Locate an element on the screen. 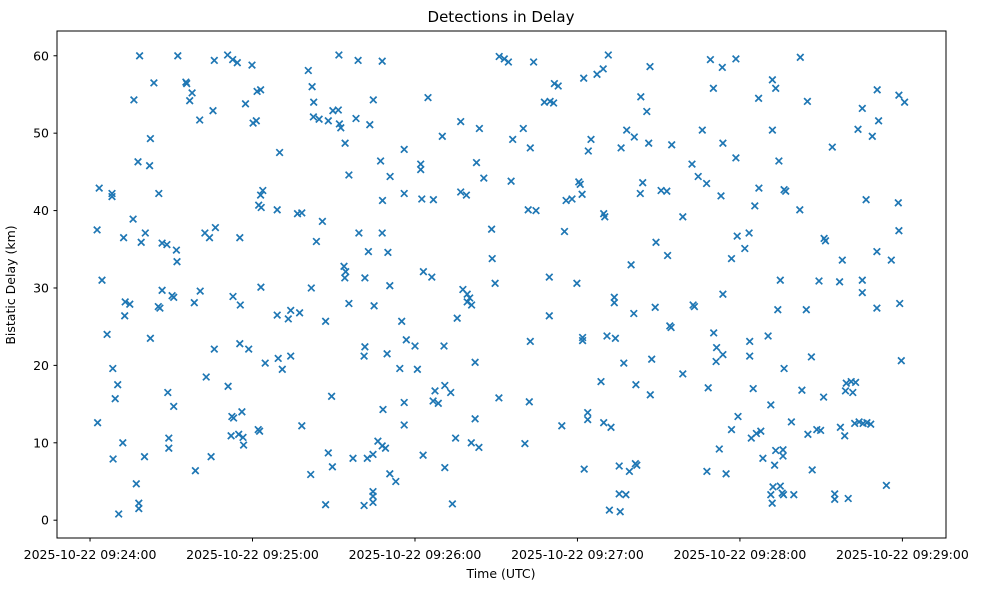 This screenshot has height=594, width=984. chart-title: Detections in Delay is located at coordinates (501, 17).